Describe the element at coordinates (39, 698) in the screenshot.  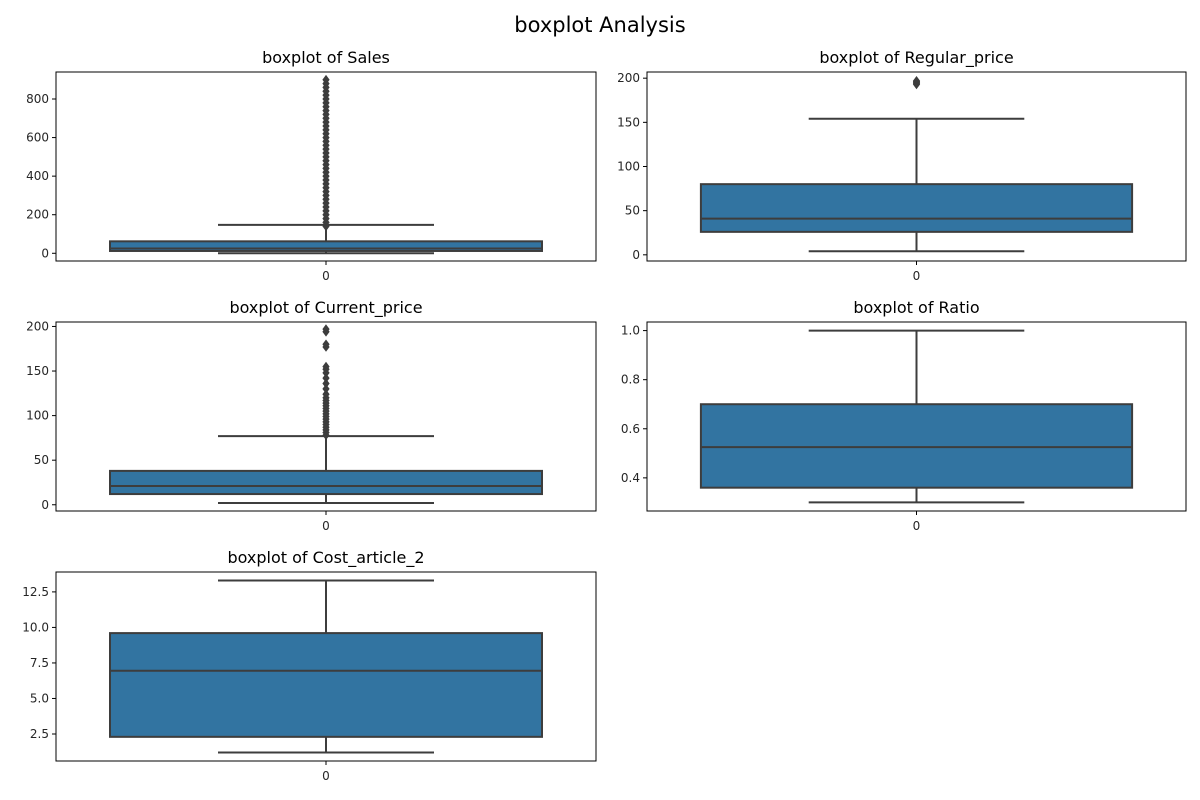
I see `y-tick-label: 5.0` at that location.